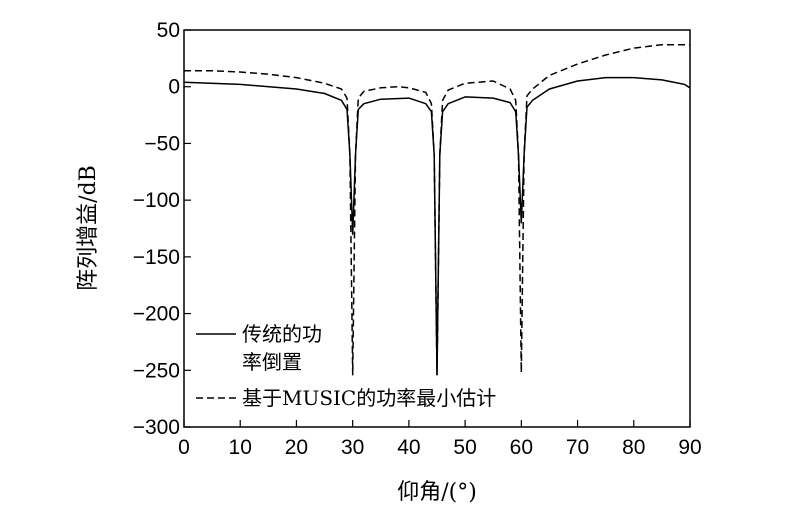  Describe the element at coordinates (162, 143) in the screenshot. I see `y-tick-label: −50` at that location.